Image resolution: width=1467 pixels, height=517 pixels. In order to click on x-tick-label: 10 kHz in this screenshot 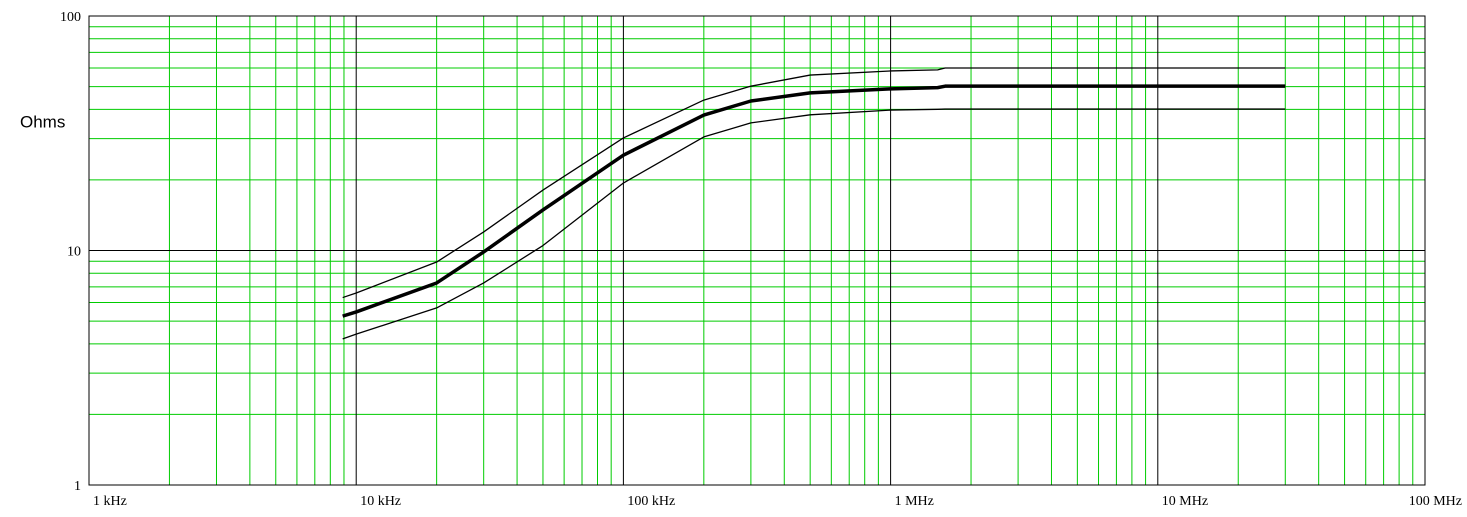, I will do `click(380, 501)`.